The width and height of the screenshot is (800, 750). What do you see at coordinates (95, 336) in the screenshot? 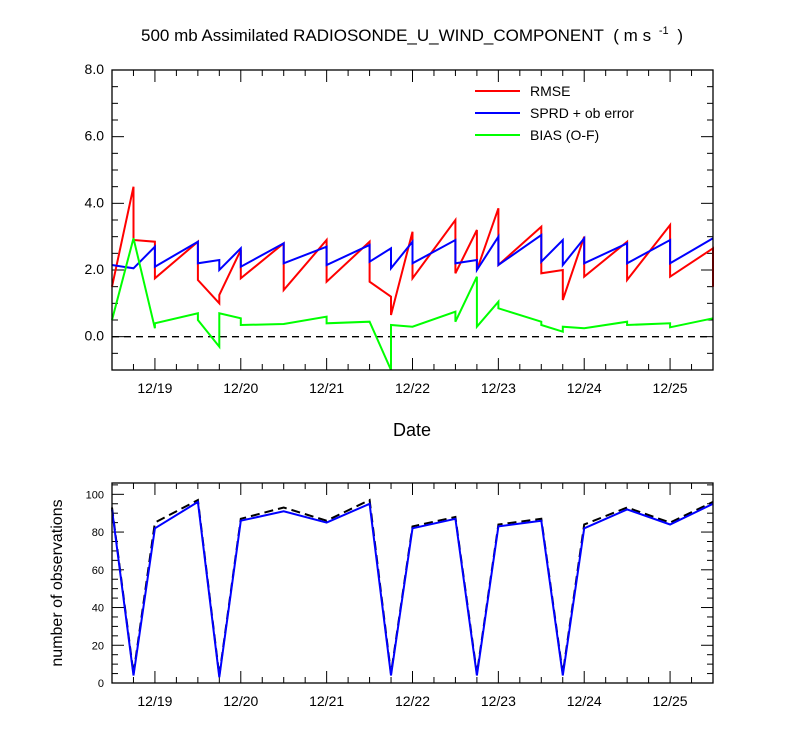
I see `y-tick-label: 0.0` at bounding box center [95, 336].